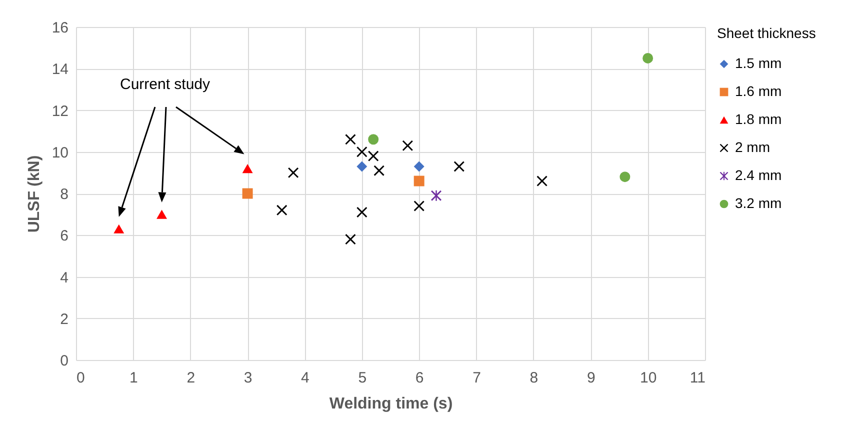 Image resolution: width=853 pixels, height=425 pixels. I want to click on y-tick-label: 16, so click(60, 28).